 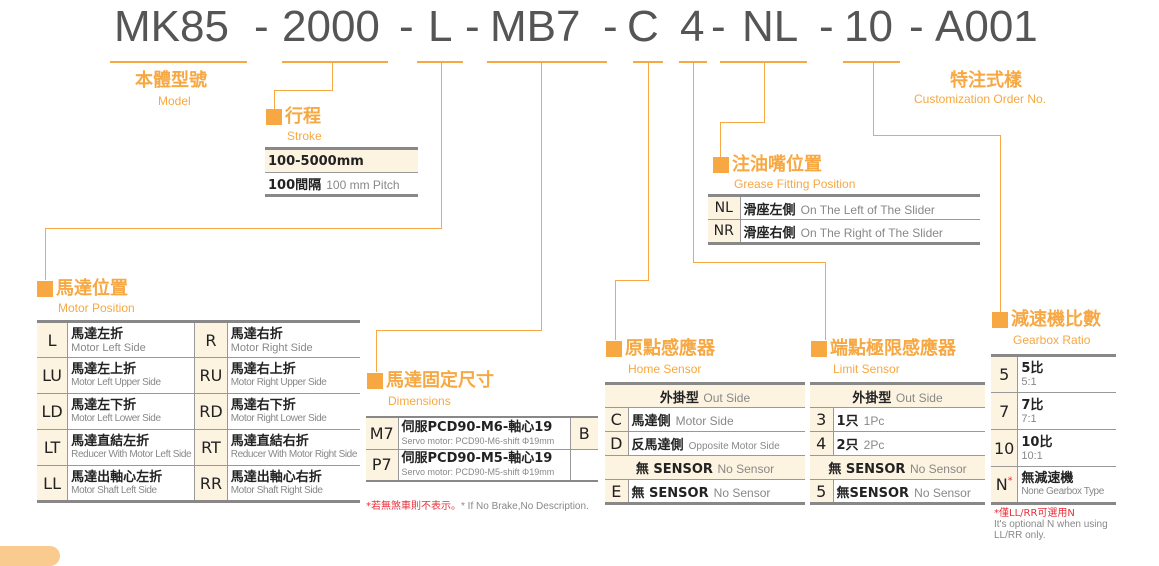 What do you see at coordinates (263, 405) in the screenshot?
I see `motor-position-zh: 馬達右下折` at bounding box center [263, 405].